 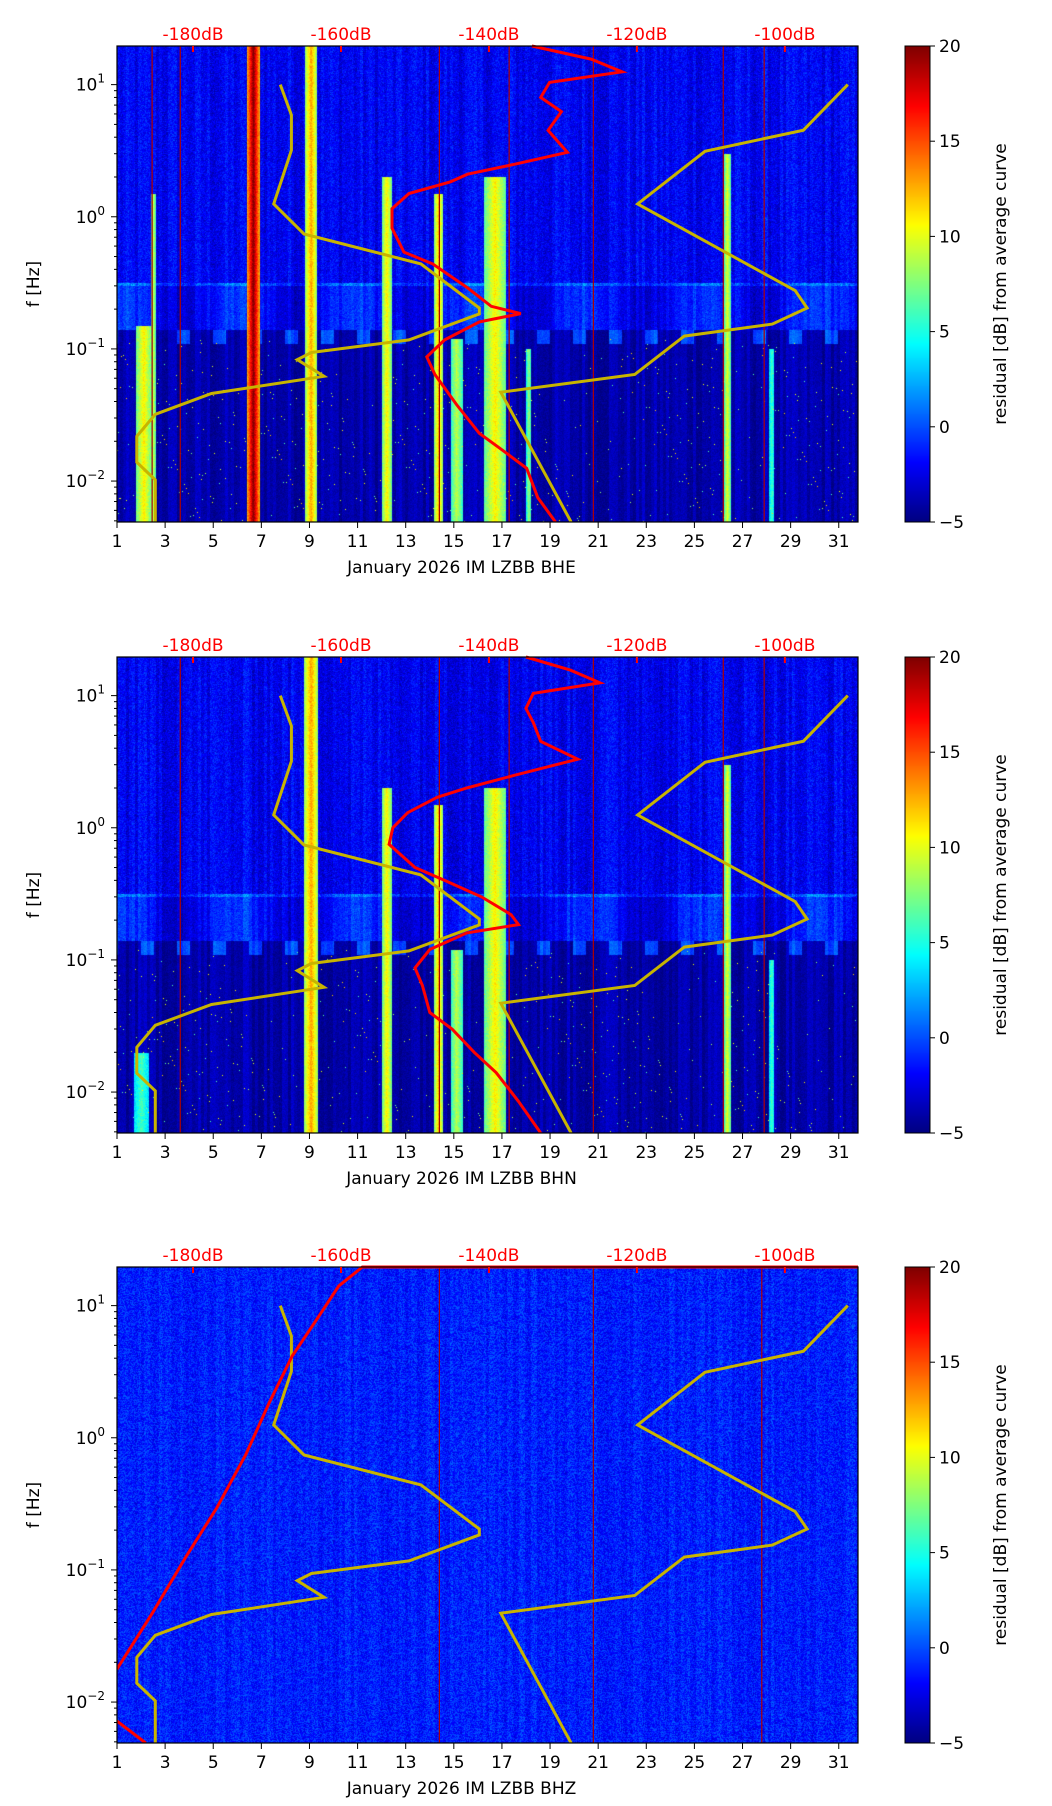 What do you see at coordinates (944, 1649) in the screenshot?
I see `colorbar-tick-label: 0` at bounding box center [944, 1649].